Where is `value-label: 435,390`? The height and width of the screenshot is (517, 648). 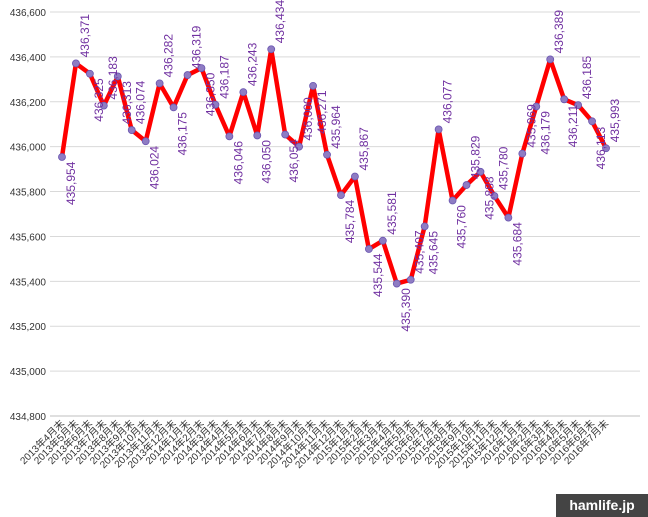 value-label: 435,390 is located at coordinates (406, 310).